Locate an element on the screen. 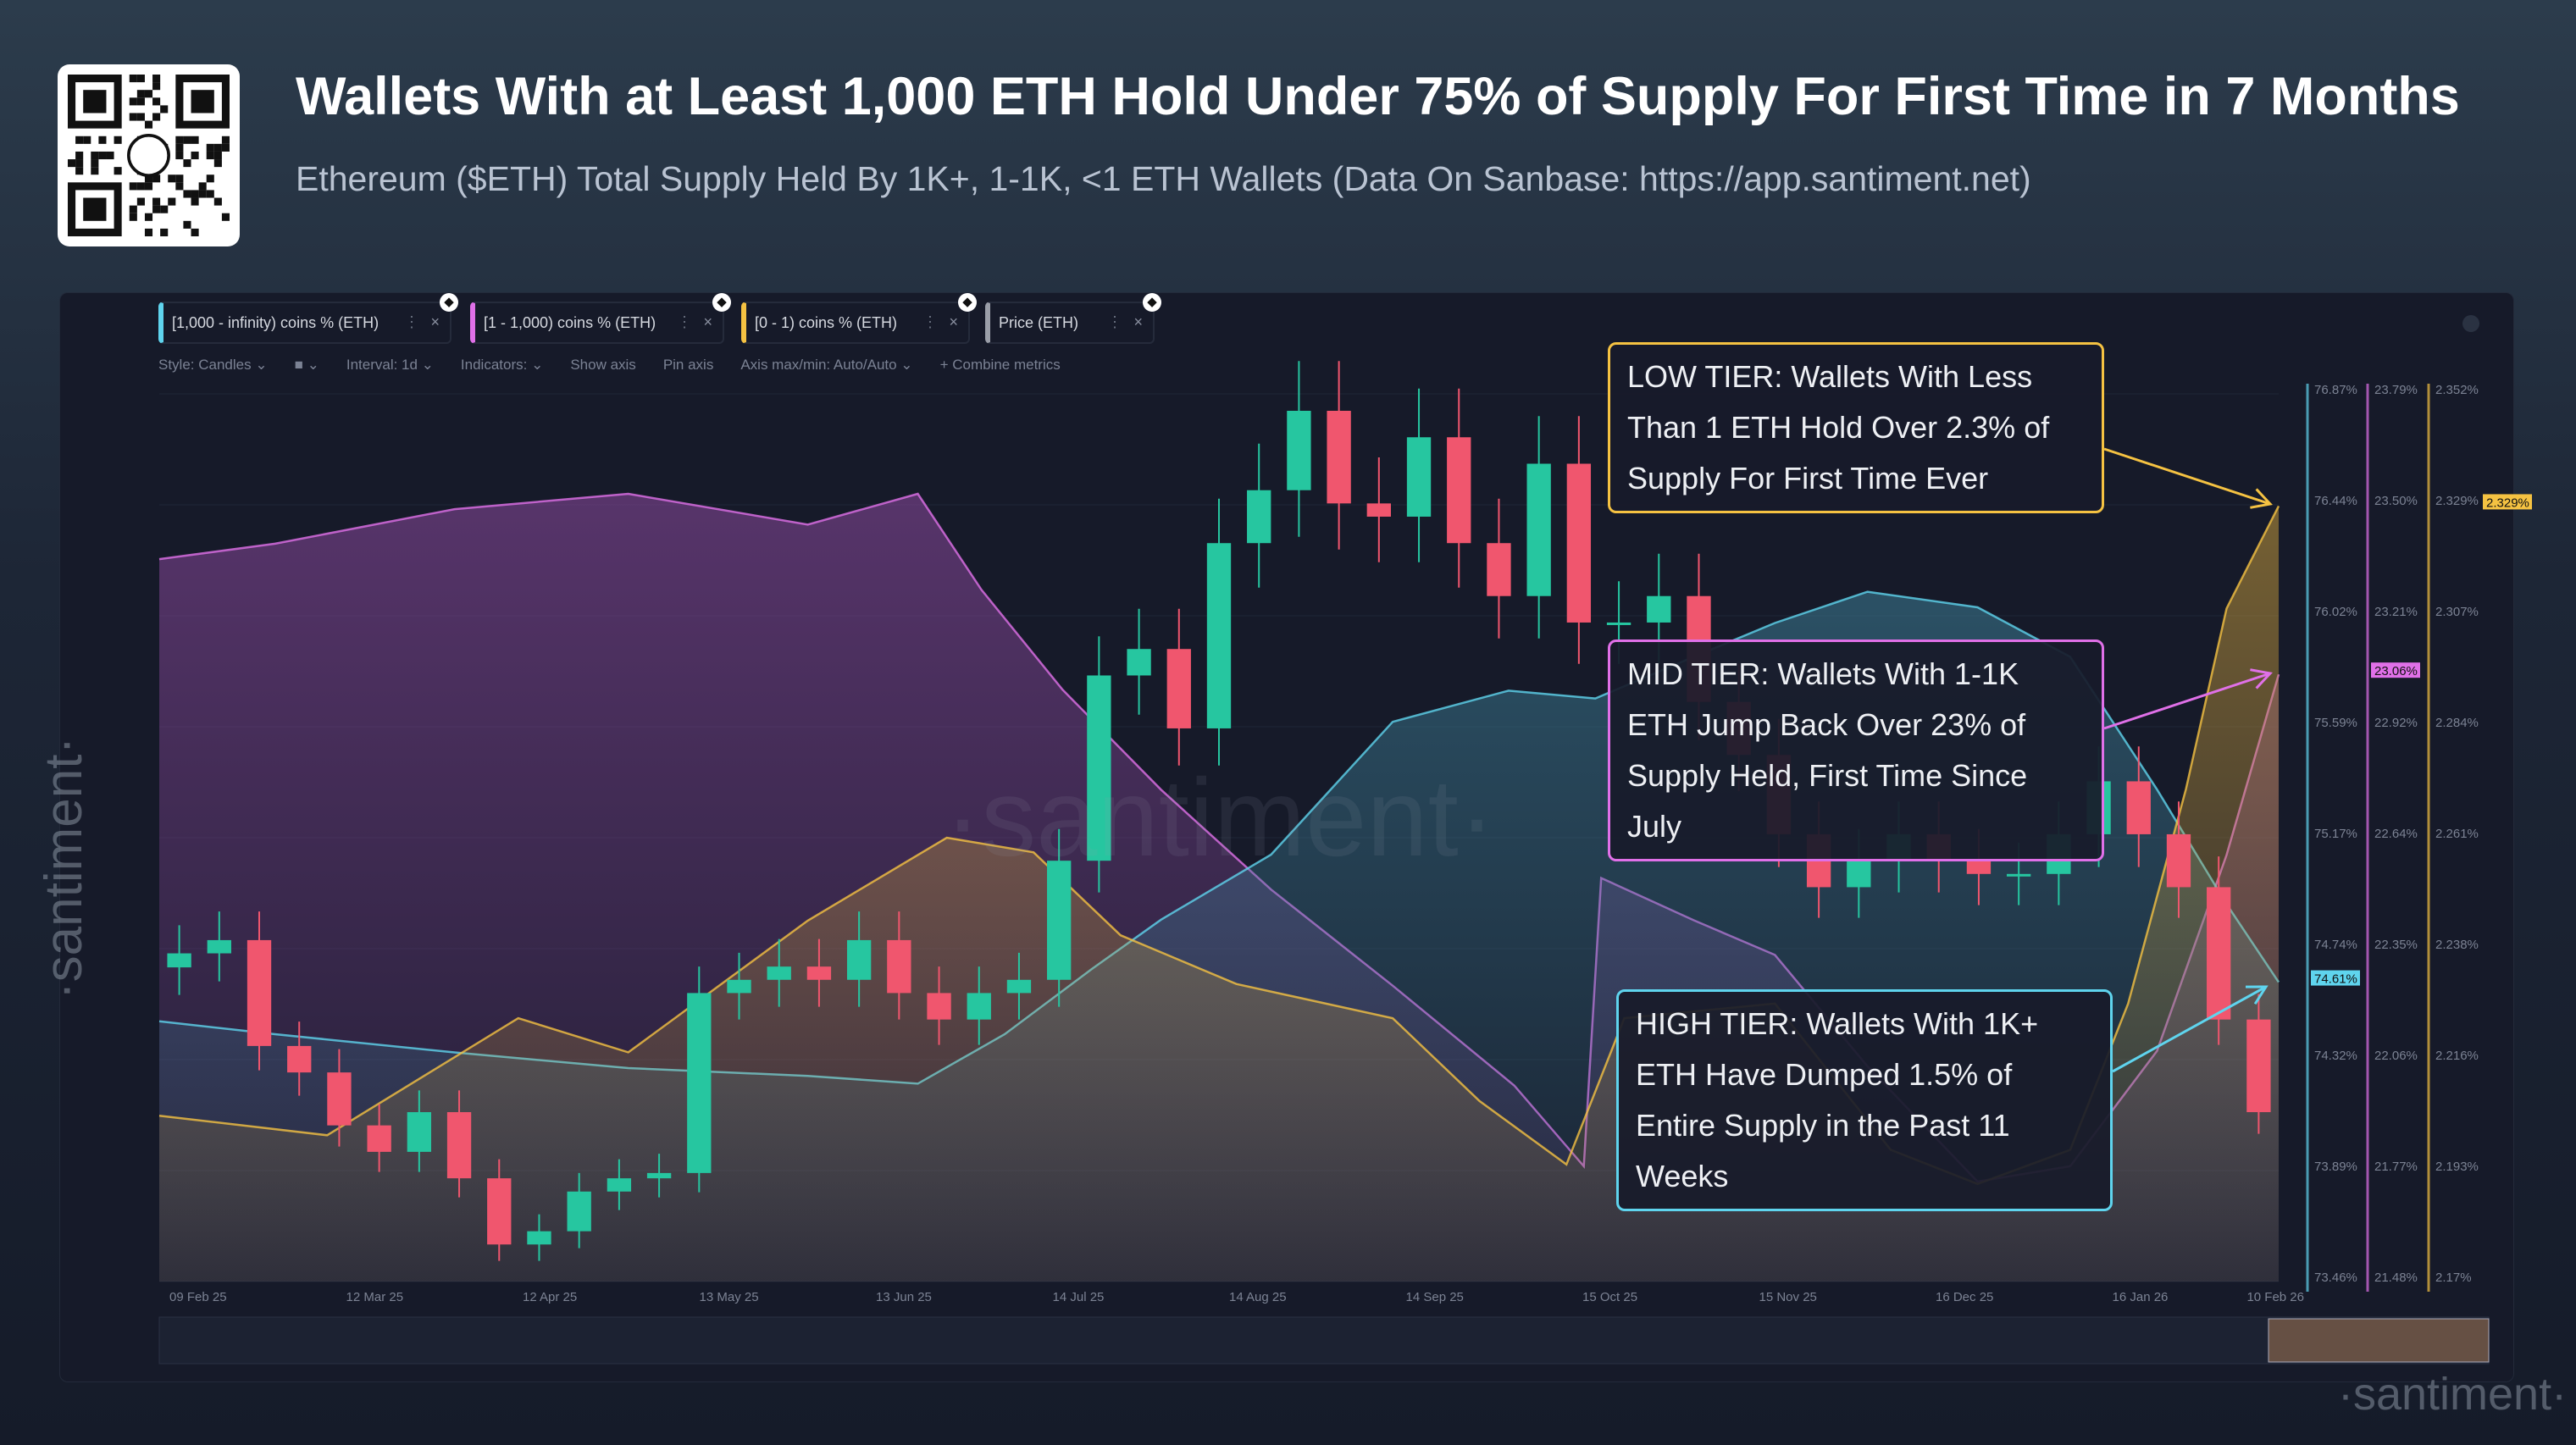 Image resolution: width=2576 pixels, height=1445 pixels. navigator-scrollbar is located at coordinates (1324, 1341).